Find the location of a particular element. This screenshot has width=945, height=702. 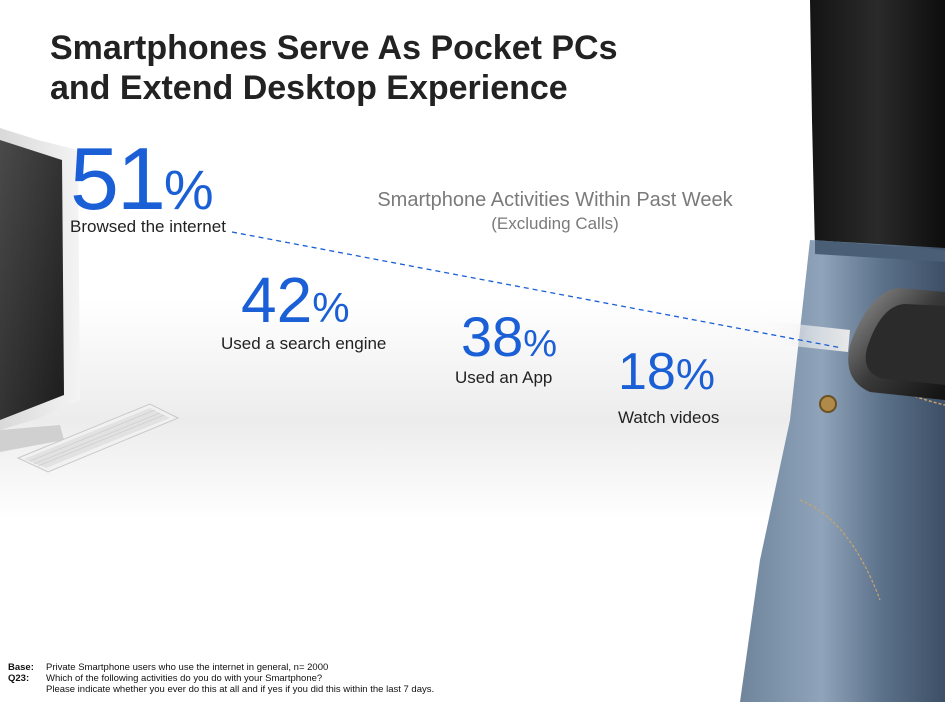

footnote-base-key: Base: is located at coordinates (21, 667).